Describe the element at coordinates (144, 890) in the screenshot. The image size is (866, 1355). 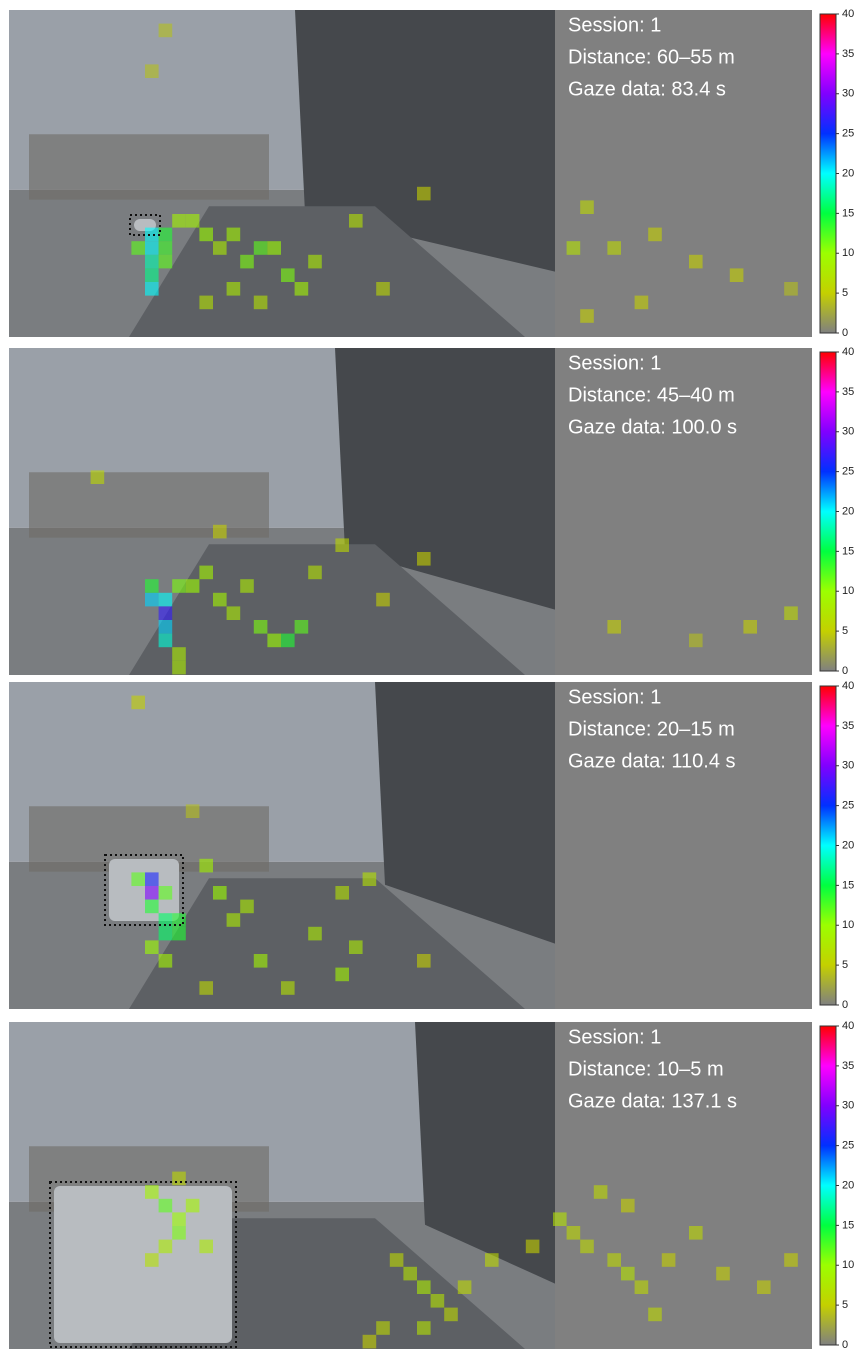
I see `aoi-box` at that location.